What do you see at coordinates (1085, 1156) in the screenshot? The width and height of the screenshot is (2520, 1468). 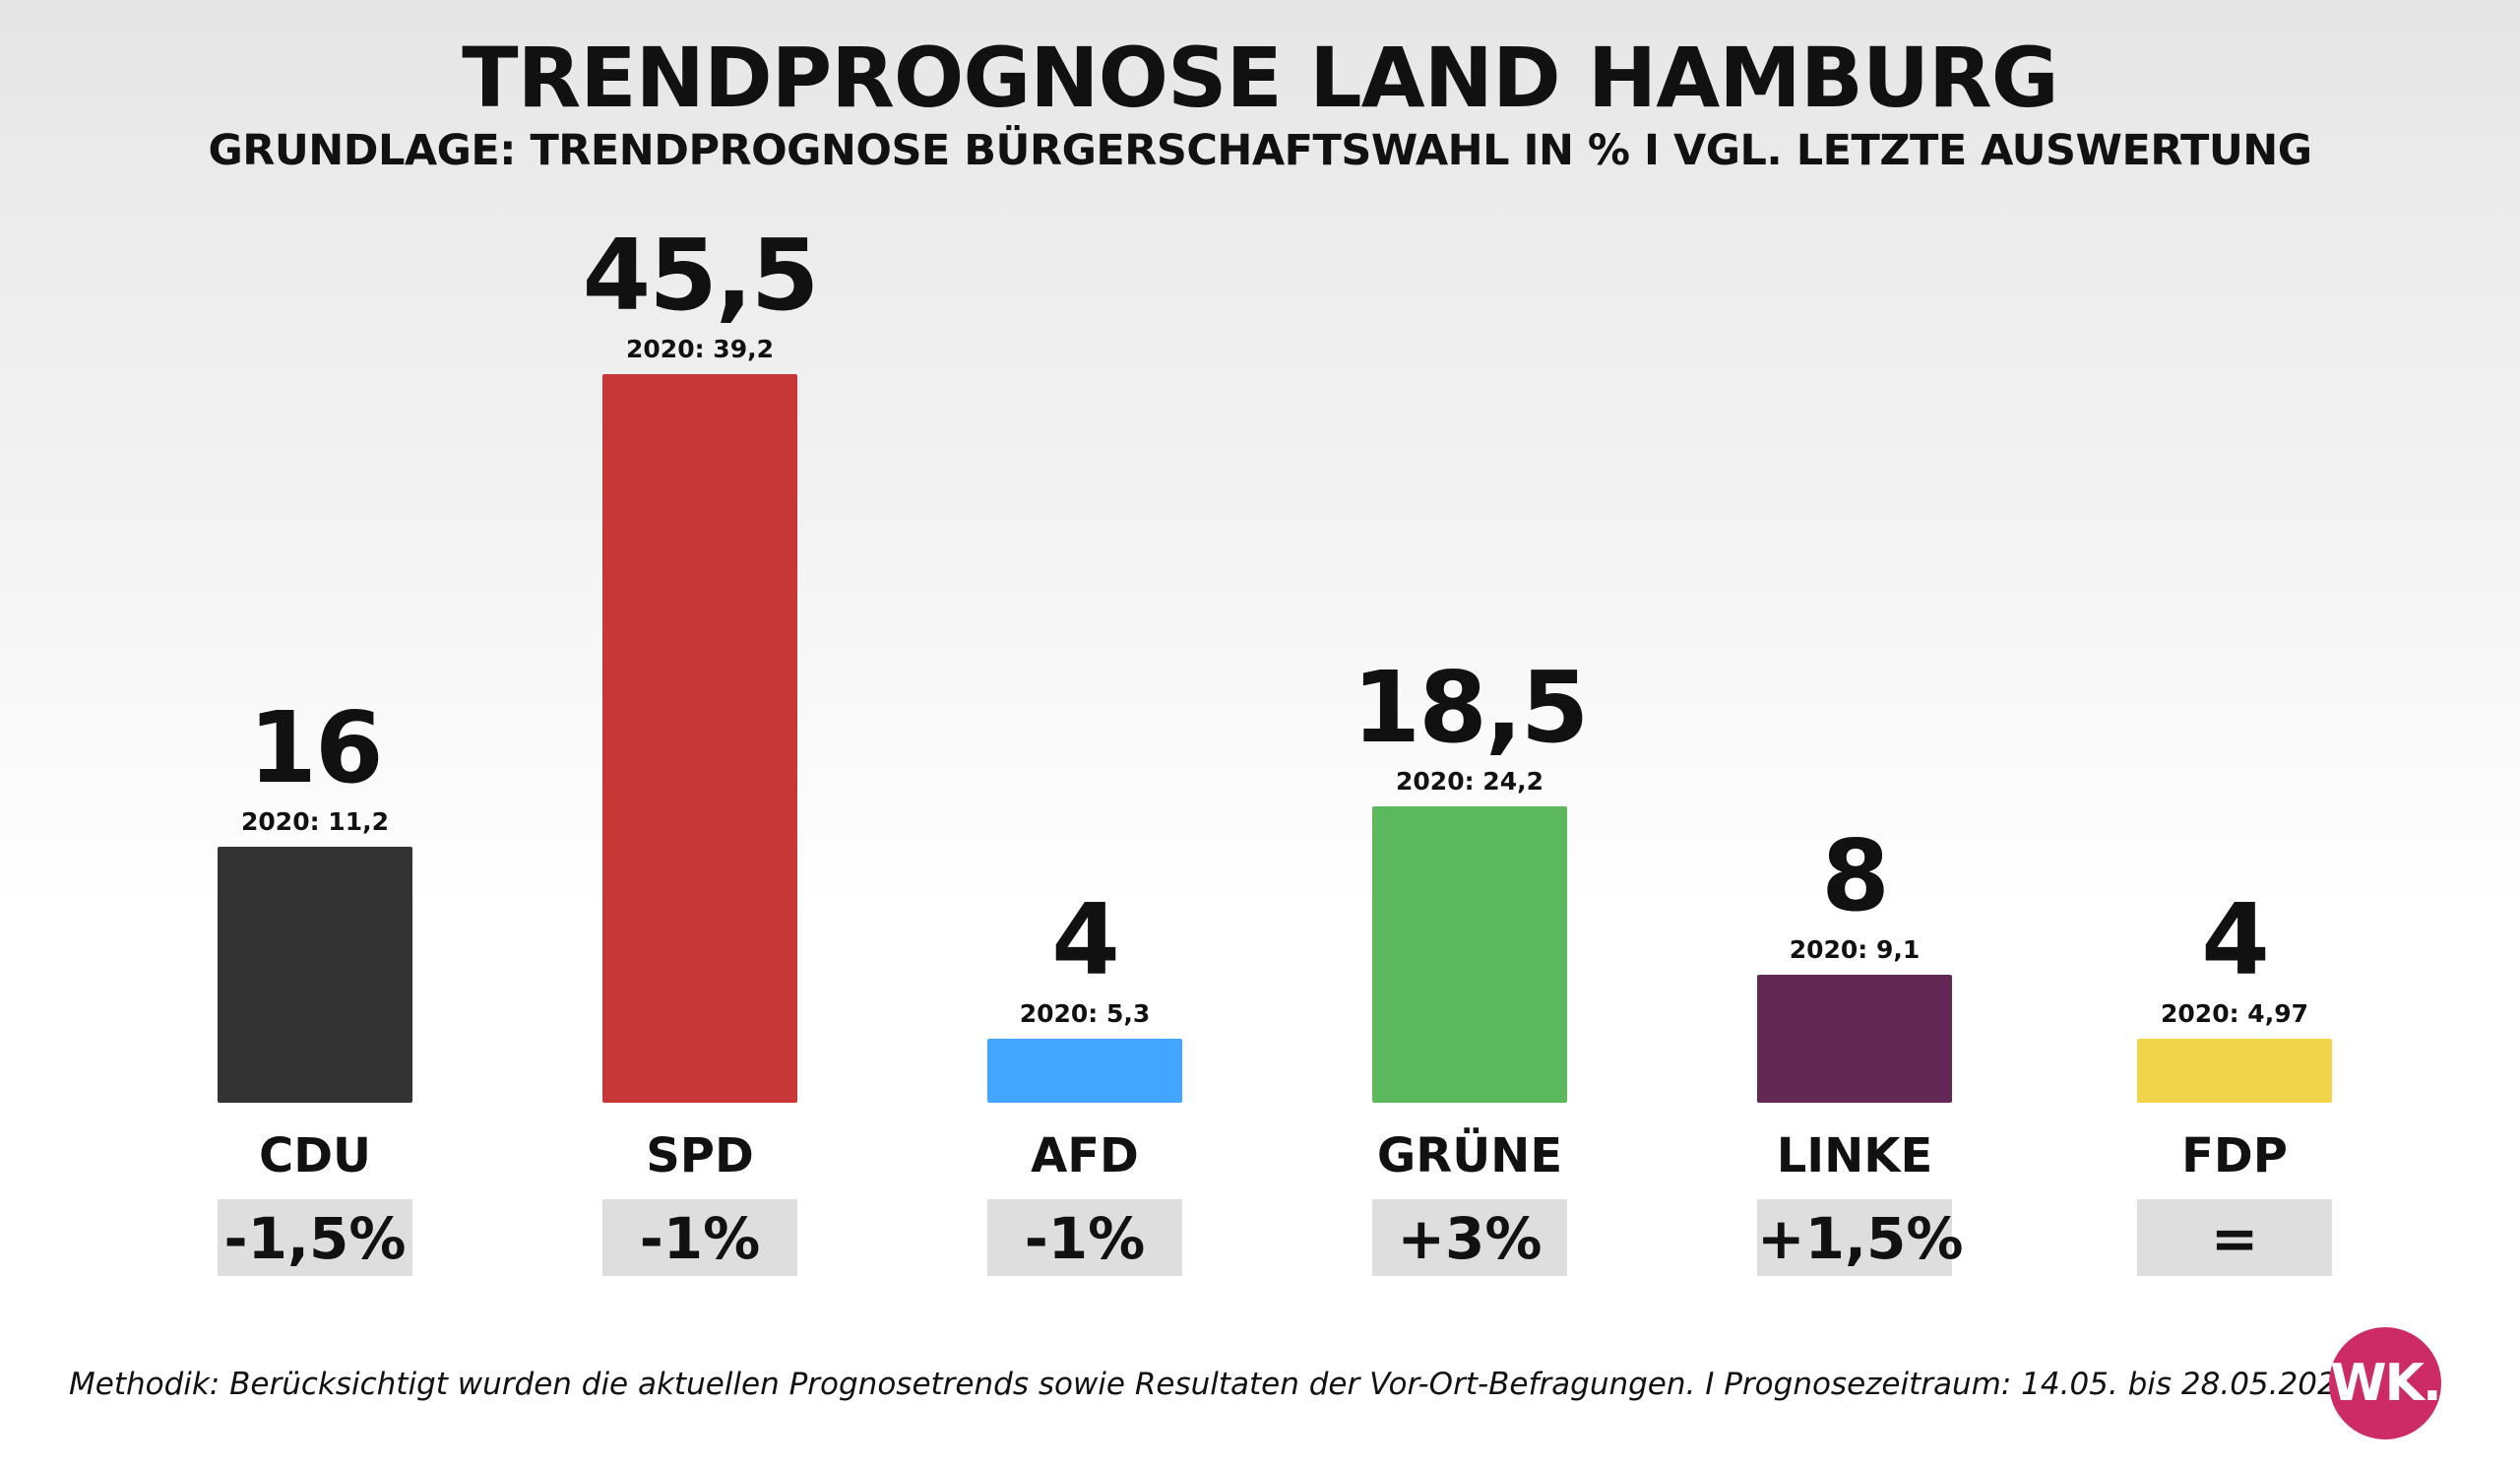 I see `category-label: AFD` at bounding box center [1085, 1156].